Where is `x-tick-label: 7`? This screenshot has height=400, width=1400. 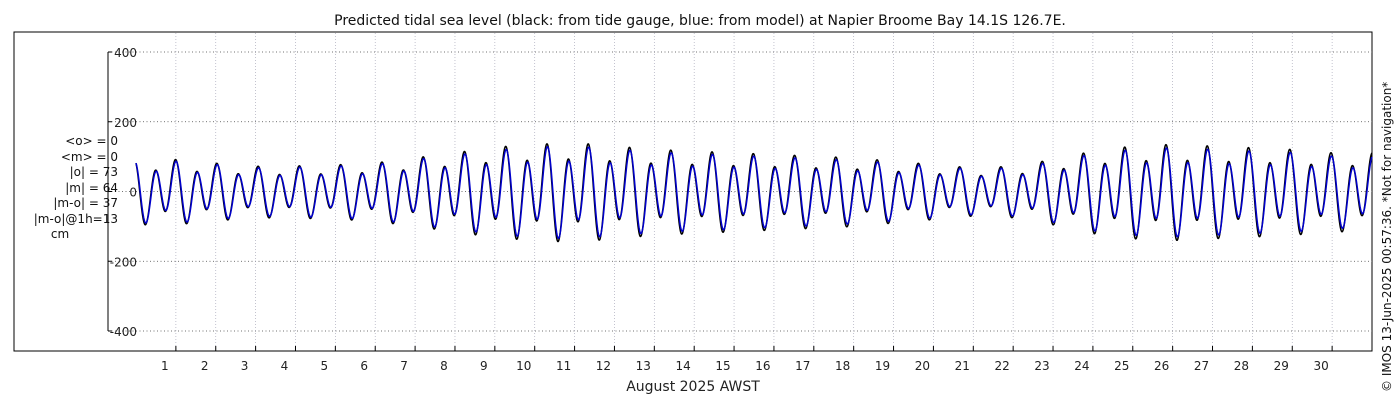 x-tick-label: 7 is located at coordinates (404, 366).